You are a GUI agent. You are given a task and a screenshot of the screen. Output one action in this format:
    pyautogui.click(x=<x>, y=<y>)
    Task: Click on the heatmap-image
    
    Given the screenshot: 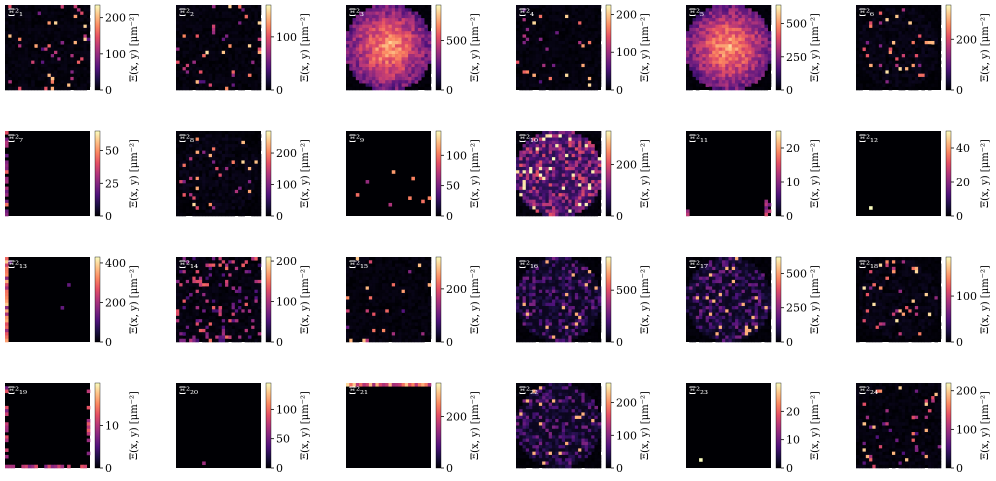 What is the action you would take?
    pyautogui.click(x=219, y=174)
    